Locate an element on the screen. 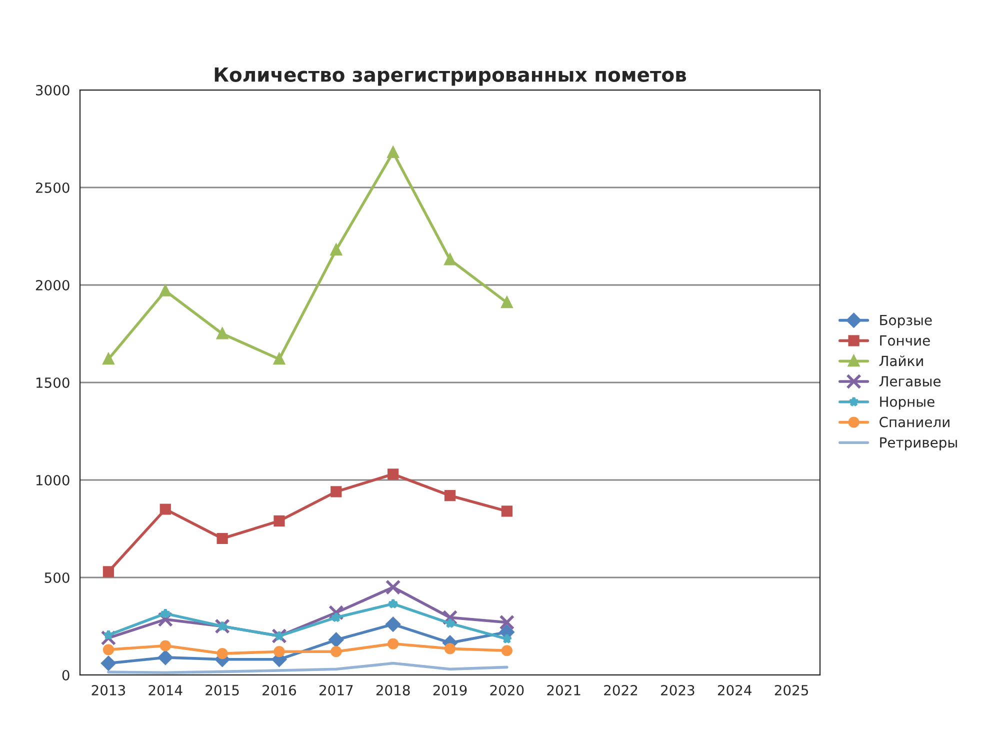  x-tick-label: 2022 is located at coordinates (621, 690).